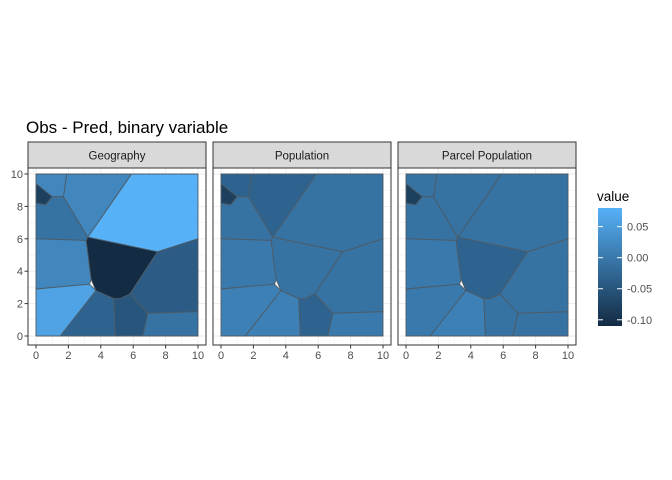  Describe the element at coordinates (127, 127) in the screenshot. I see `chart-title: Obs - Pred, binary variable` at that location.